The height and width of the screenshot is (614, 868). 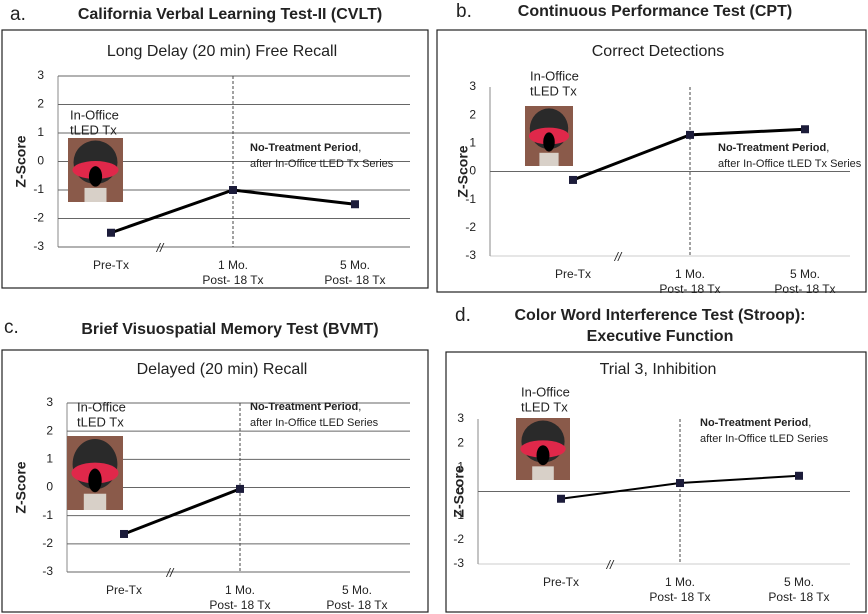 What do you see at coordinates (658, 51) in the screenshot?
I see `chart-title: Correct Detections` at bounding box center [658, 51].